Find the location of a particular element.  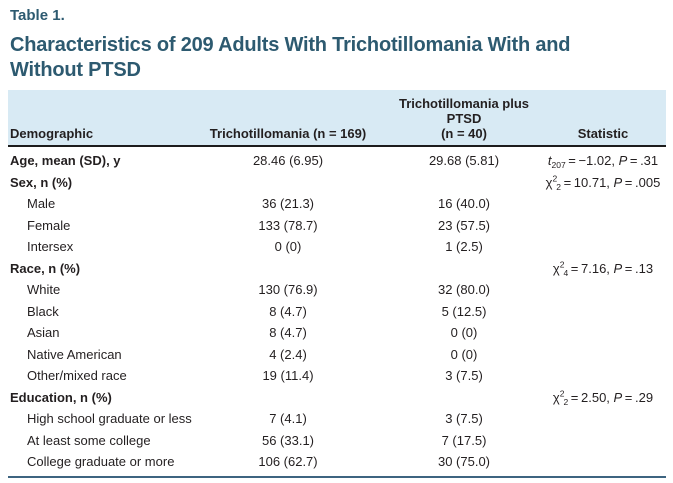

trichotillomania-ptsd-value: 5 (12.5) is located at coordinates (464, 311).